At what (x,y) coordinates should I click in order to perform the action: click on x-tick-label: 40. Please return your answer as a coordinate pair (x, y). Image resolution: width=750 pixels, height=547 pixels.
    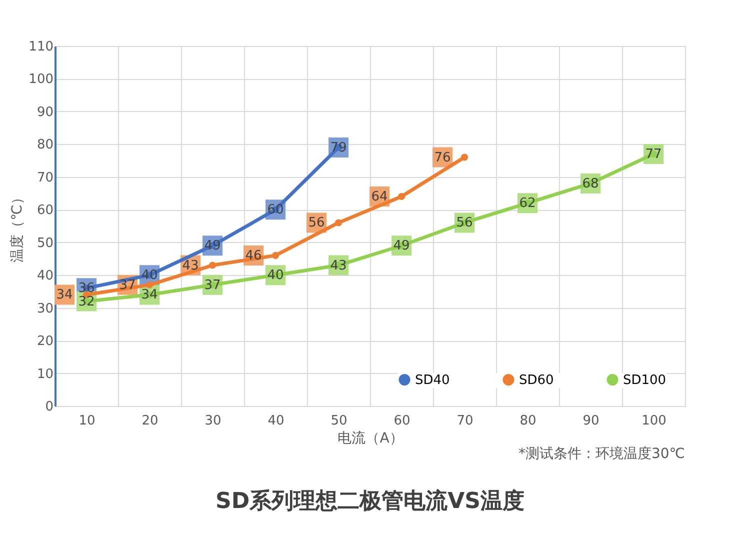
    Looking at the image, I should click on (276, 421).